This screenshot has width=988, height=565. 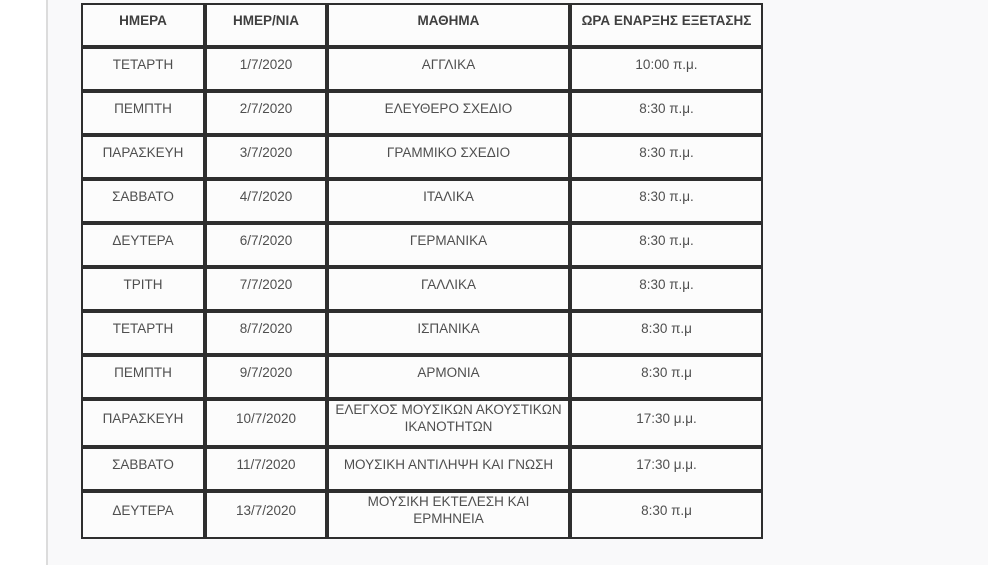 I want to click on table-row: ΔΕΥΤΕΡΑ 6/7/2020 ΓΕΡΜΑΝΙΚΑ 8:30 π.μ., so click(x=422, y=245).